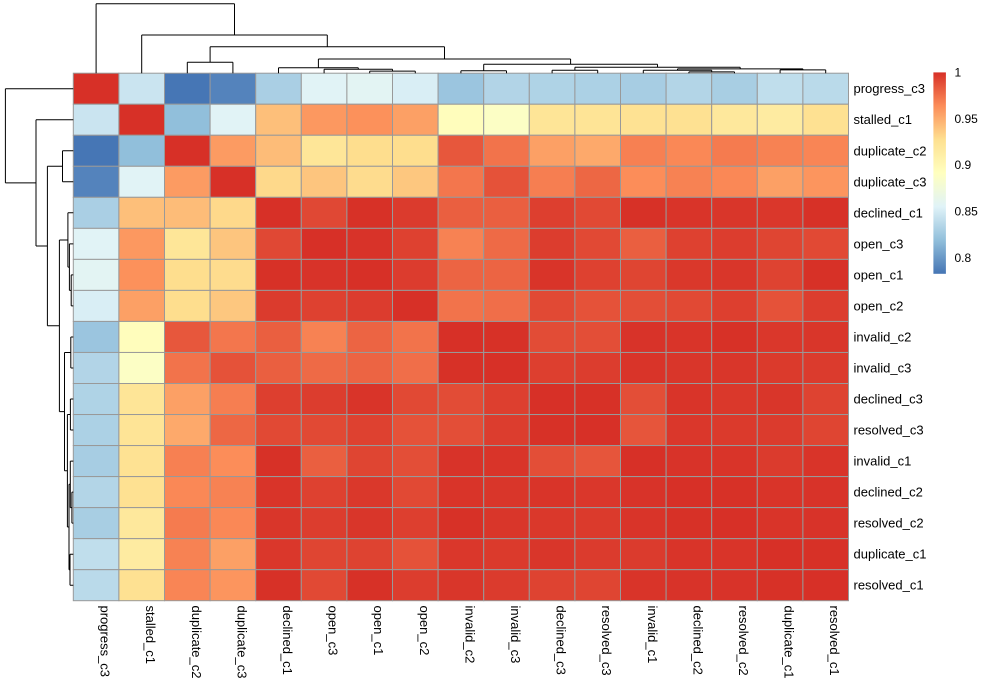 The height and width of the screenshot is (687, 984). Describe the element at coordinates (967, 119) in the screenshot. I see `svg-text: 0.95` at that location.